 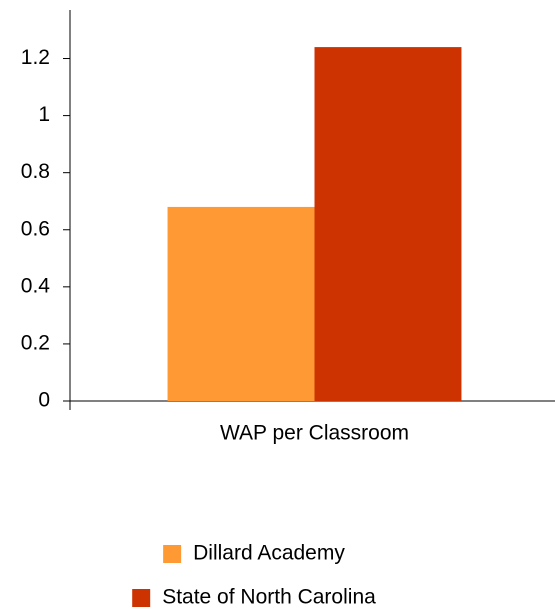 What do you see at coordinates (35, 171) in the screenshot?
I see `y-tick-label: 0.8` at bounding box center [35, 171].